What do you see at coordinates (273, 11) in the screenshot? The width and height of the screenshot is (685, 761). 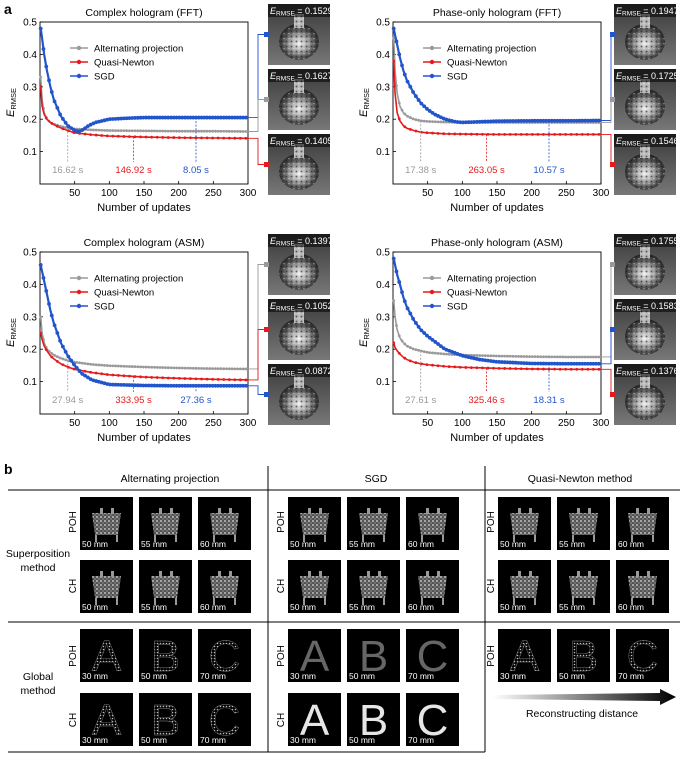 I see `thumbnail-label-e: E` at bounding box center [273, 11].